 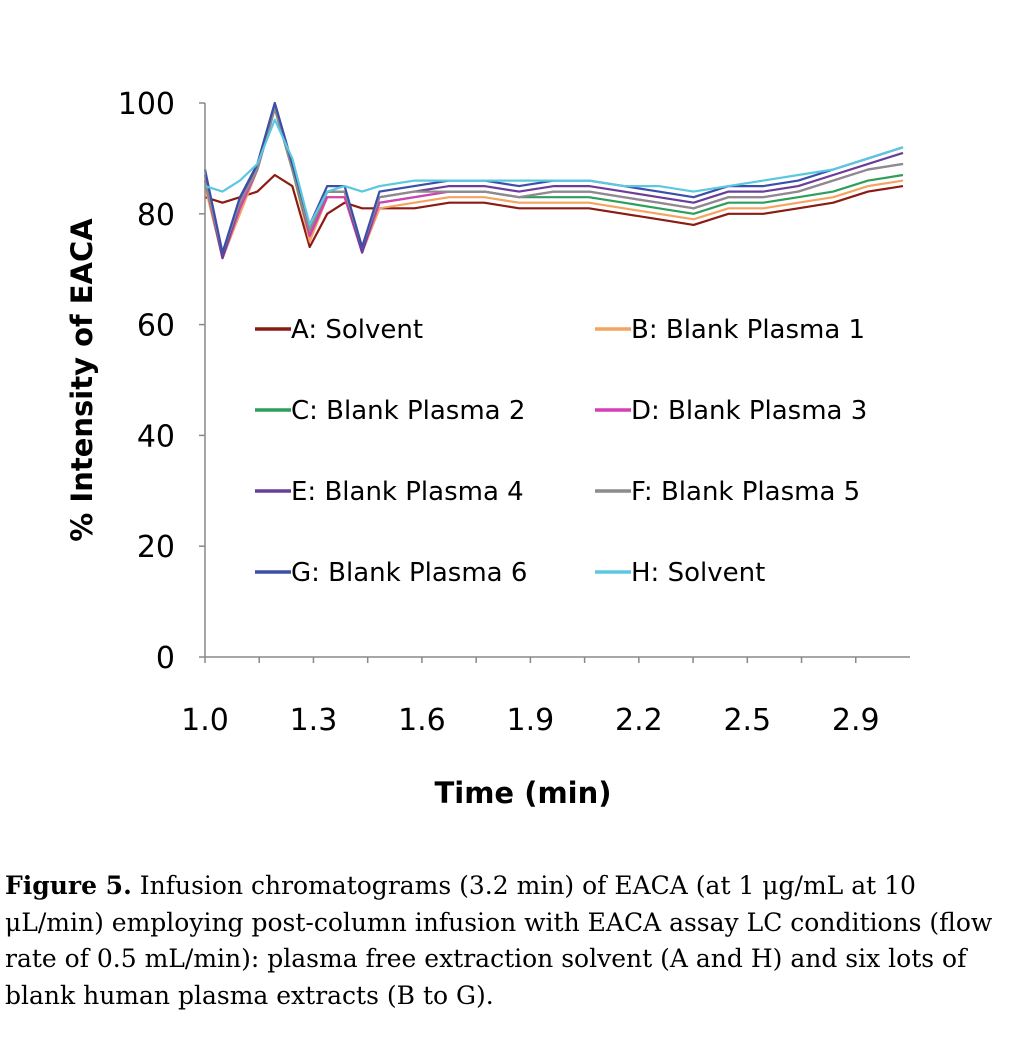 I want to click on series-line-d, so click(x=553, y=183).